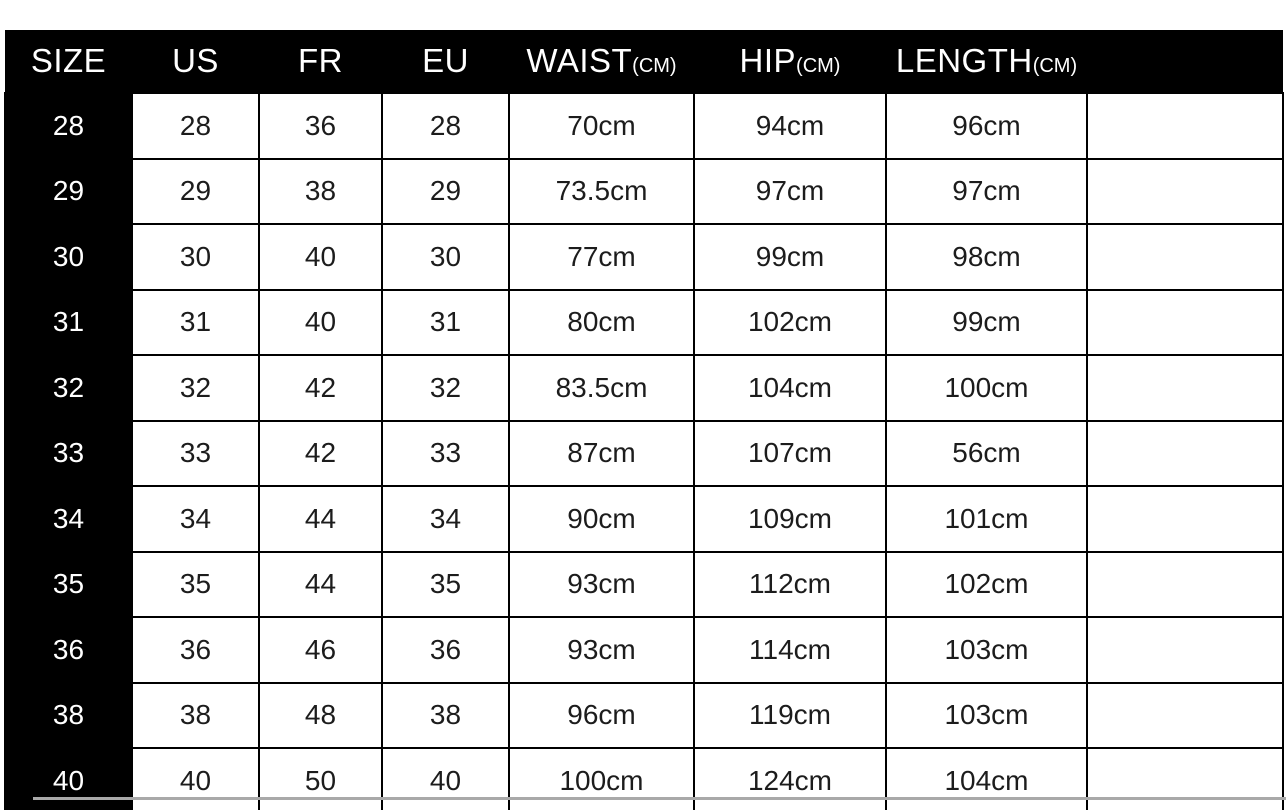  Describe the element at coordinates (790, 519) in the screenshot. I see `cell-hip: 109cm` at that location.